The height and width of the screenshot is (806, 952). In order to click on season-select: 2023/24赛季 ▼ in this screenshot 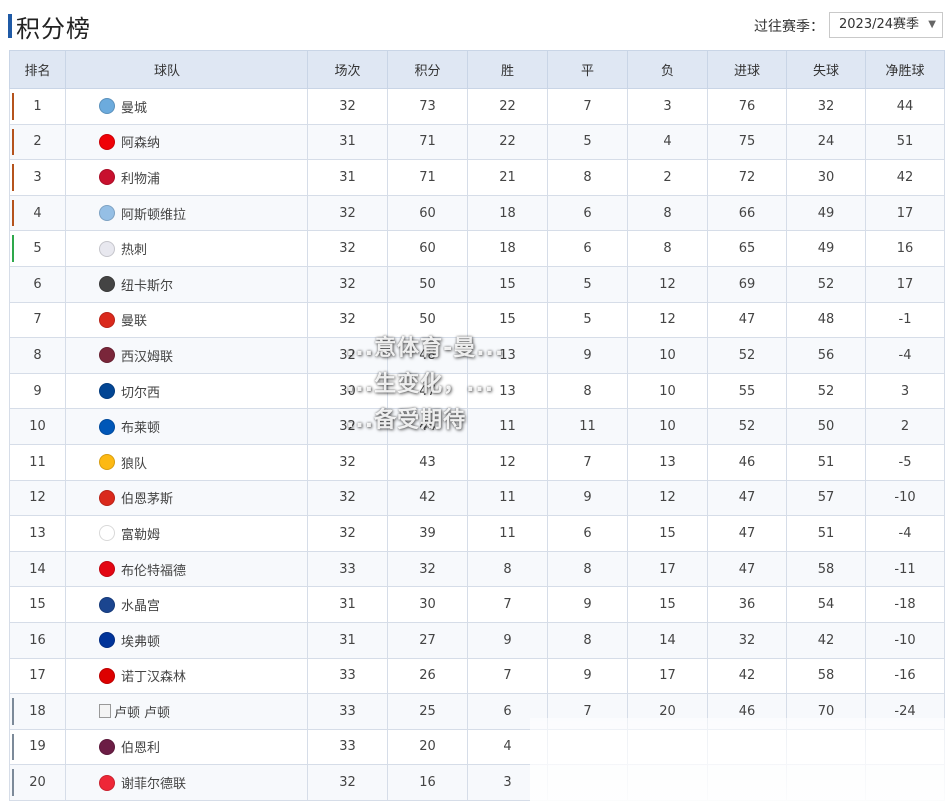, I will do `click(886, 25)`.